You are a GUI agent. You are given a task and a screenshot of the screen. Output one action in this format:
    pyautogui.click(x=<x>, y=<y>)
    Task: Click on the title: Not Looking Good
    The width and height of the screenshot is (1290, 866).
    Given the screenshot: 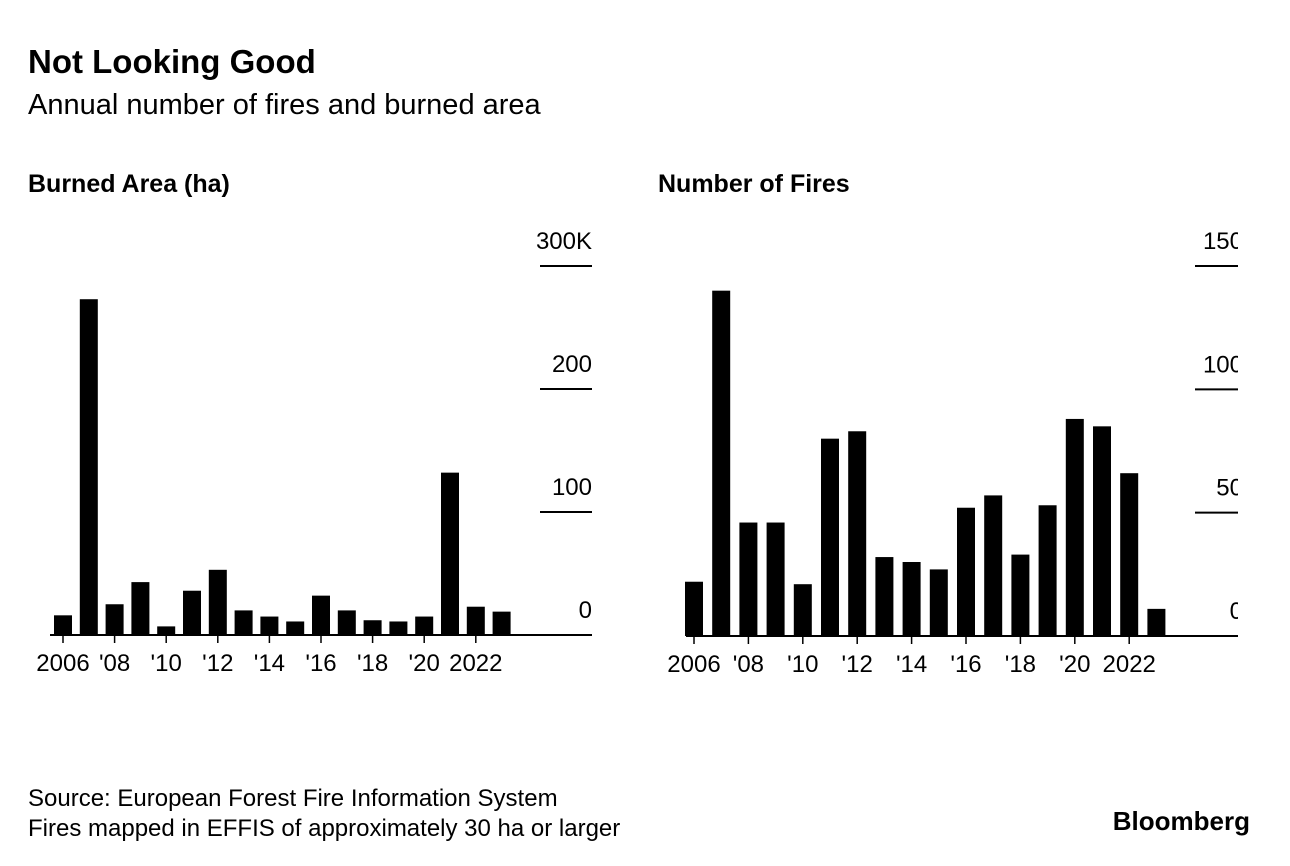 What is the action you would take?
    pyautogui.click(x=172, y=61)
    